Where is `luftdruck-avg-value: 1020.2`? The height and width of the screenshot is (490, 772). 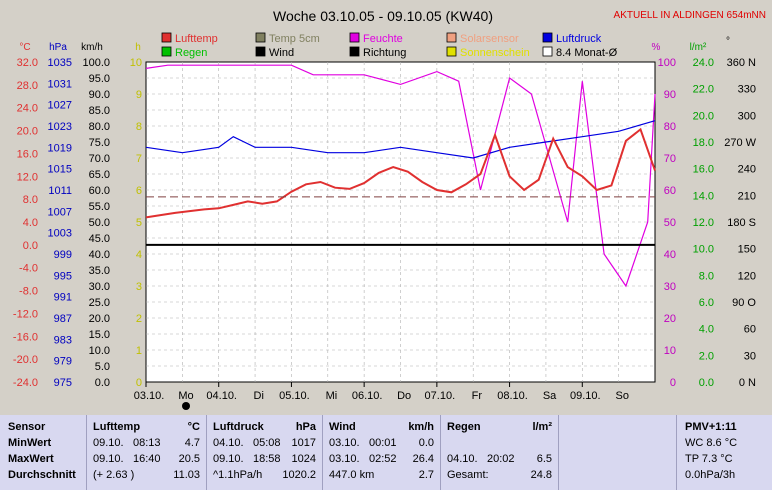
luftdruck-avg-value: 1020.2 is located at coordinates (299, 475).